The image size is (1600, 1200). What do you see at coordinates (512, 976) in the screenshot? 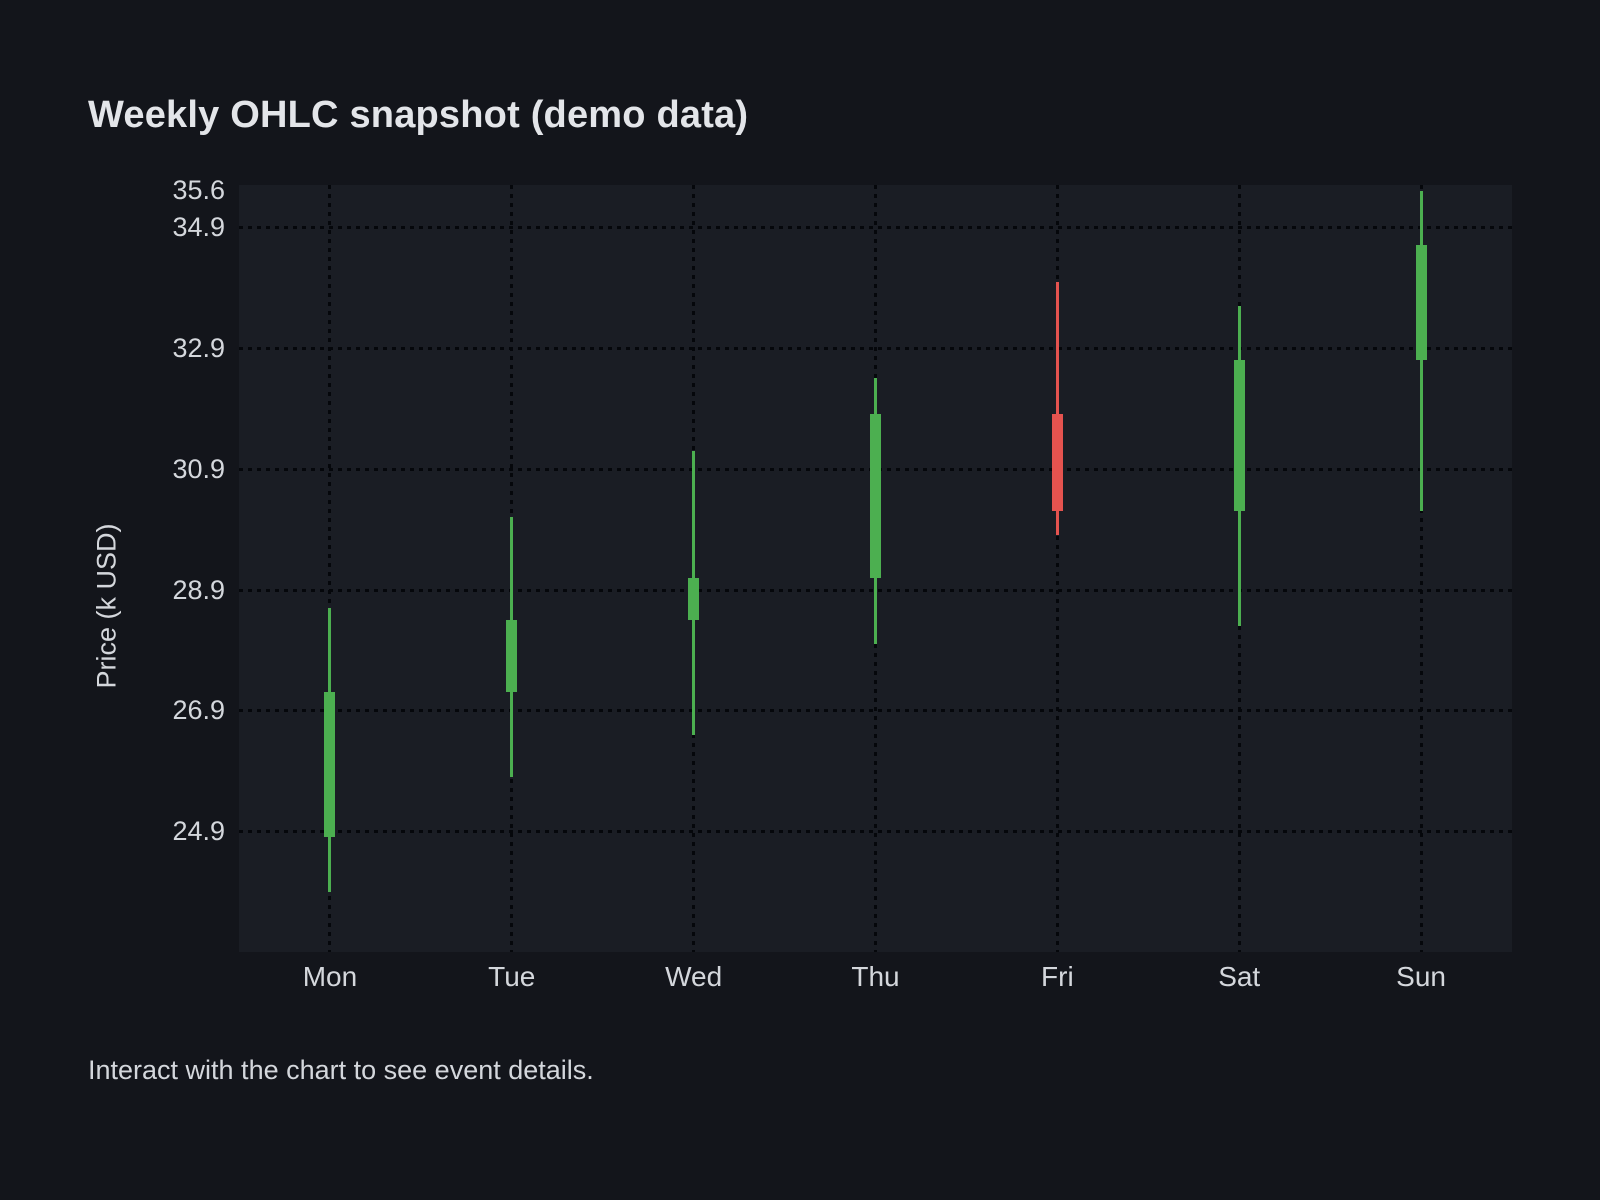
I see `x-tick-label: Tue` at bounding box center [512, 976].